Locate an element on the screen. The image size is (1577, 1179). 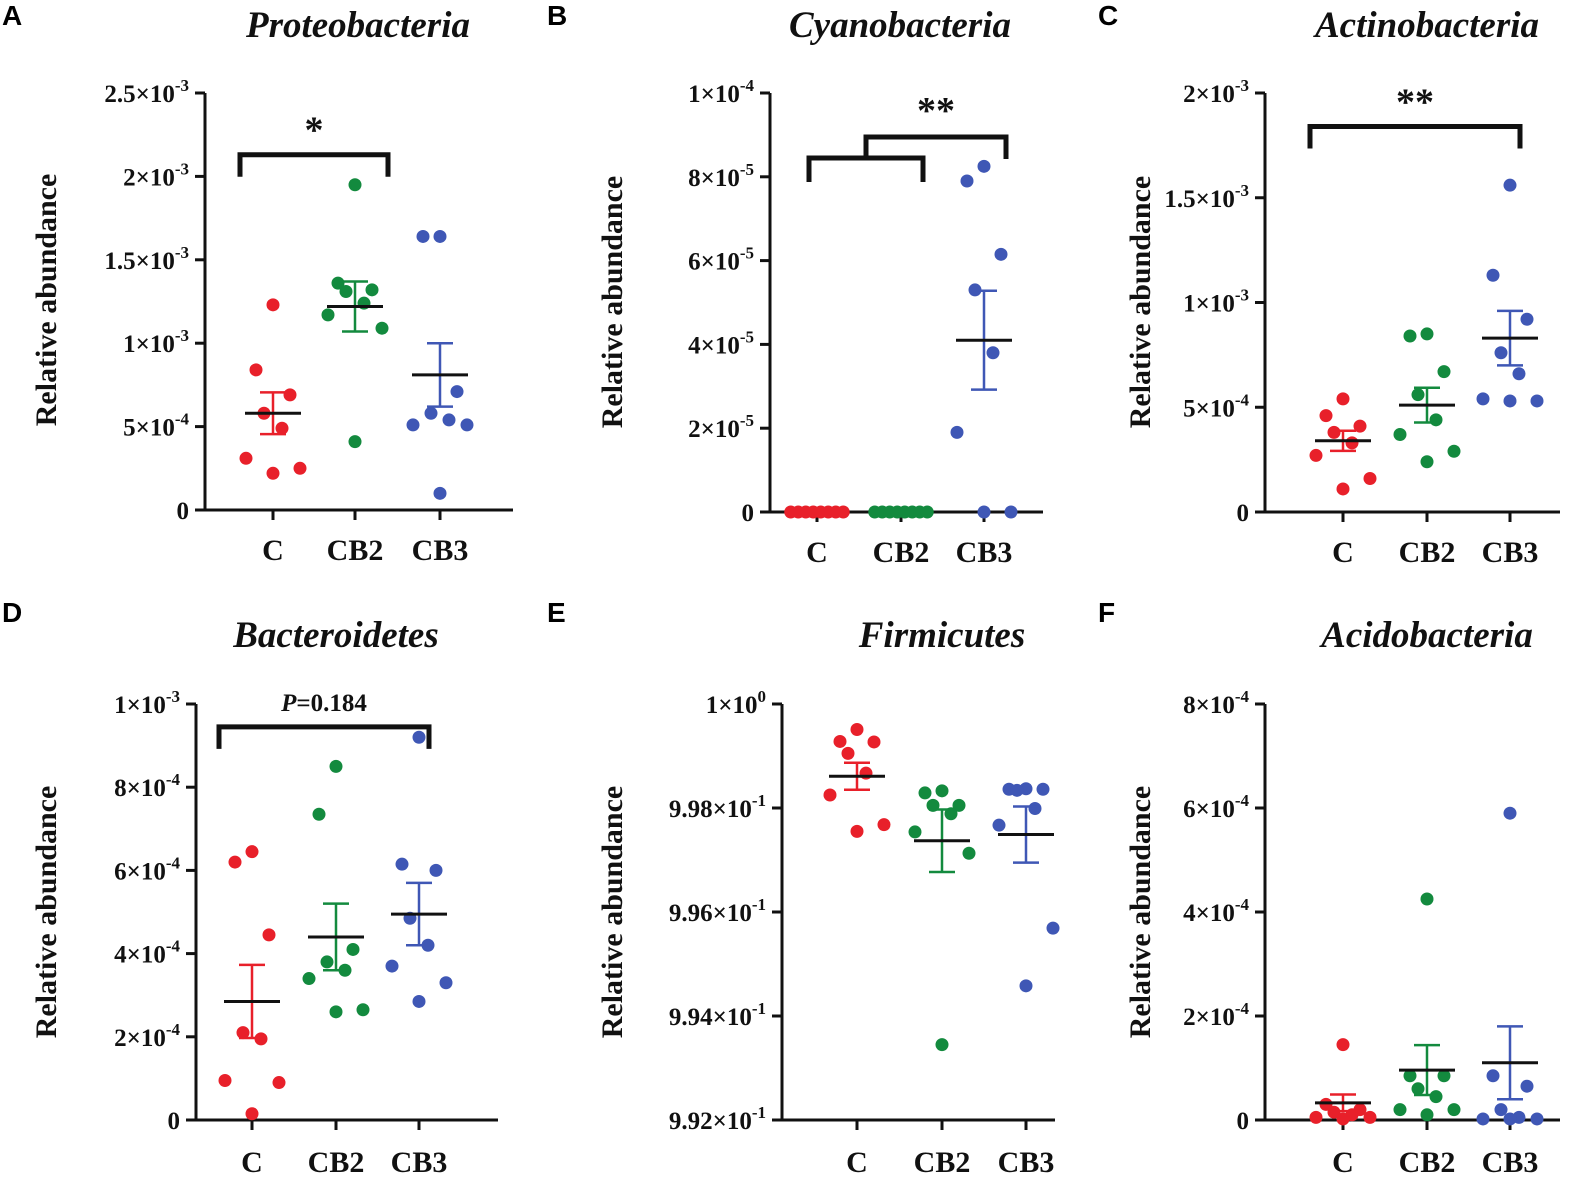
y-tick-label: 4×10⁻⁴ is located at coordinates (1216, 911).